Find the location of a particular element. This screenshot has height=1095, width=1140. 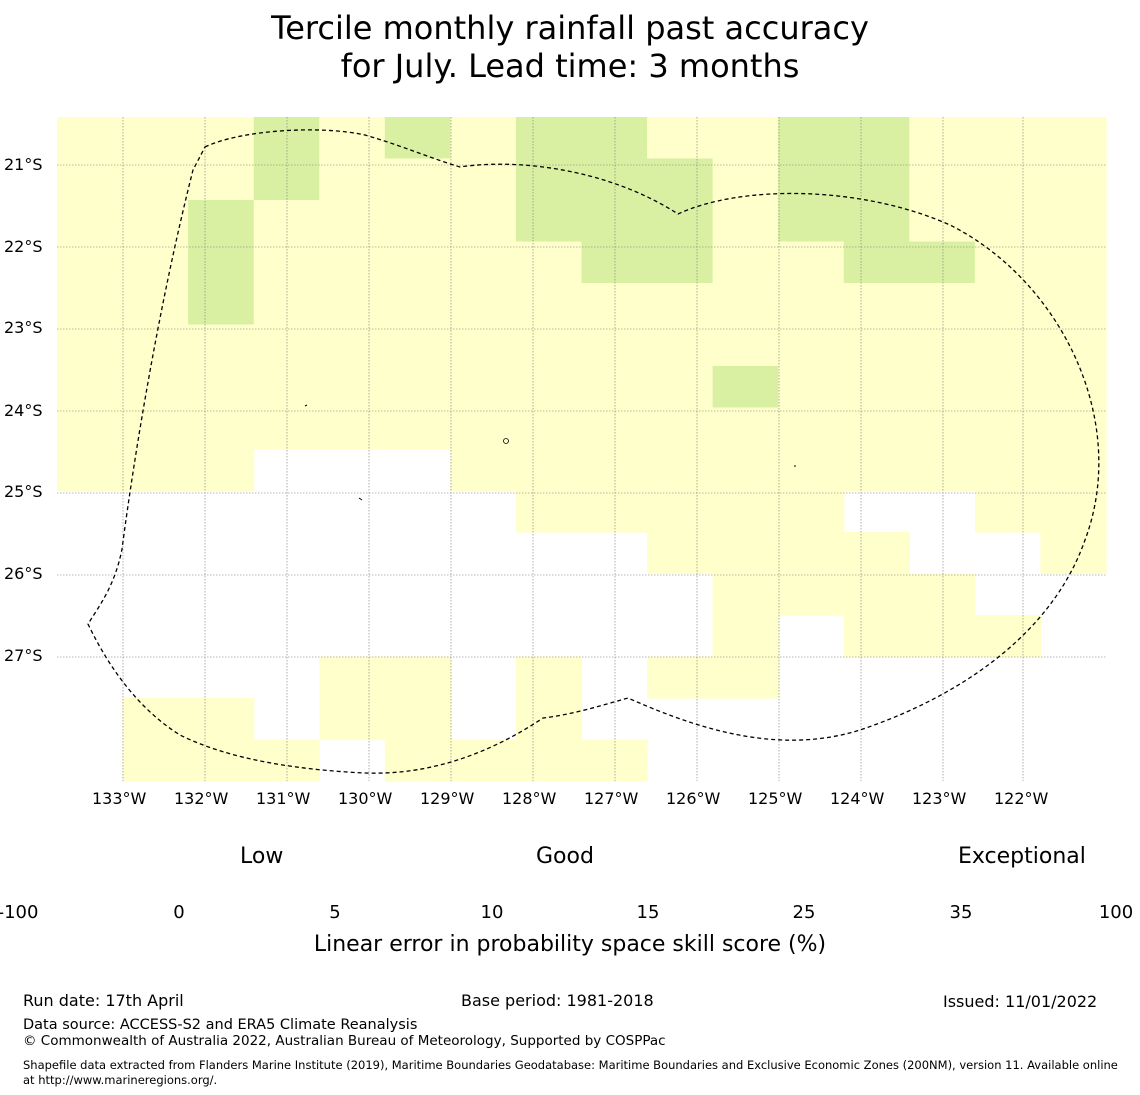

colorbar-word-good: Good is located at coordinates (565, 856).